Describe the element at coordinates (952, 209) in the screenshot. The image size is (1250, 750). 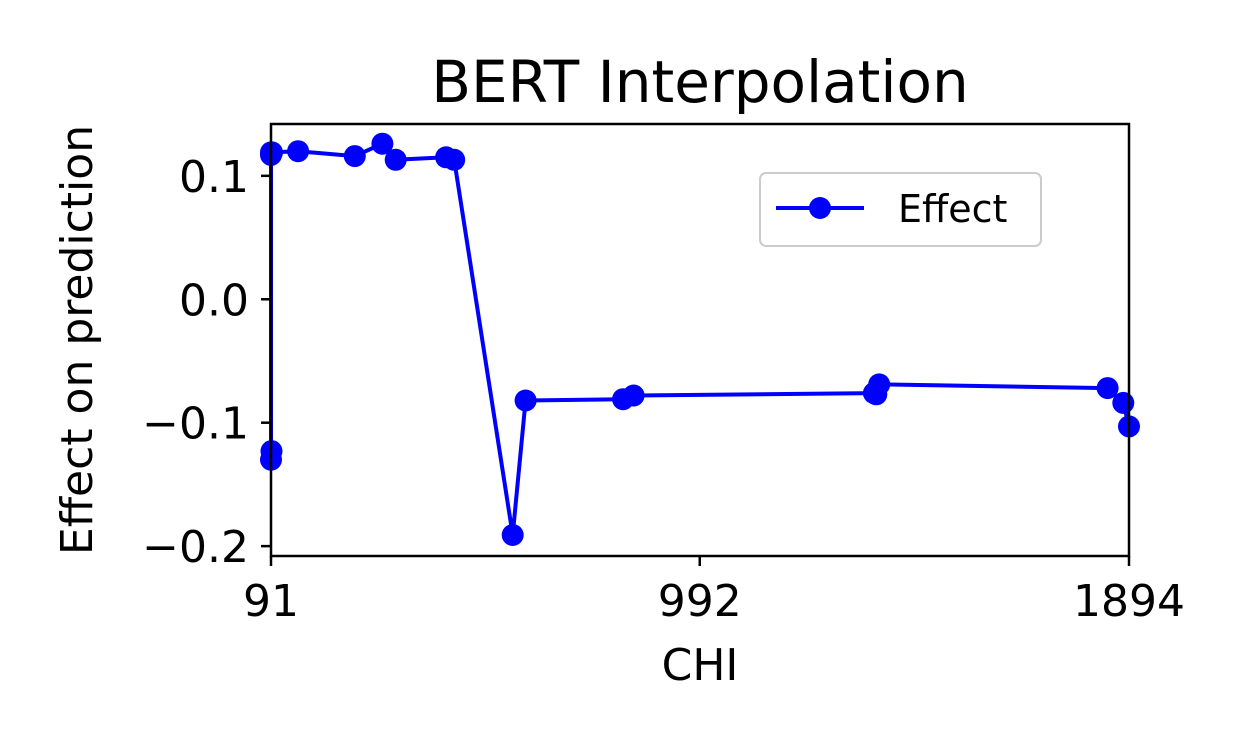
I see `legend-label-effect: Effect` at that location.